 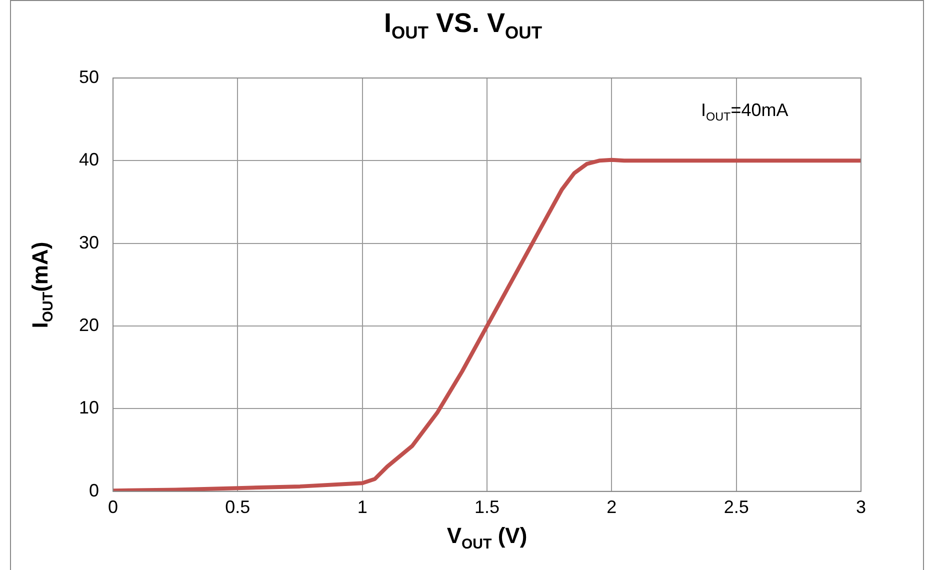 What do you see at coordinates (89, 325) in the screenshot?
I see `y-tick-label: 20` at bounding box center [89, 325].